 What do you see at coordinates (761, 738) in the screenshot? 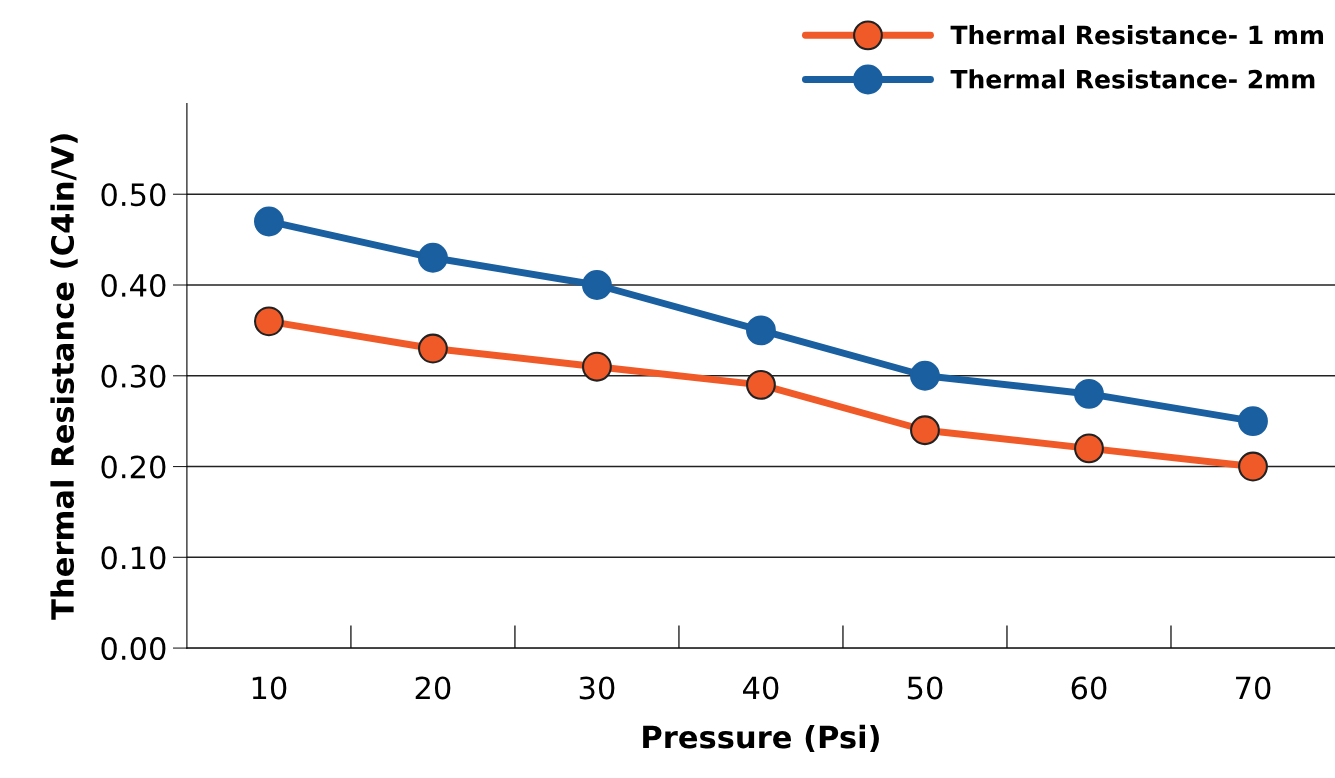
I see `x-axis-title: Pressure (Psi)` at bounding box center [761, 738].